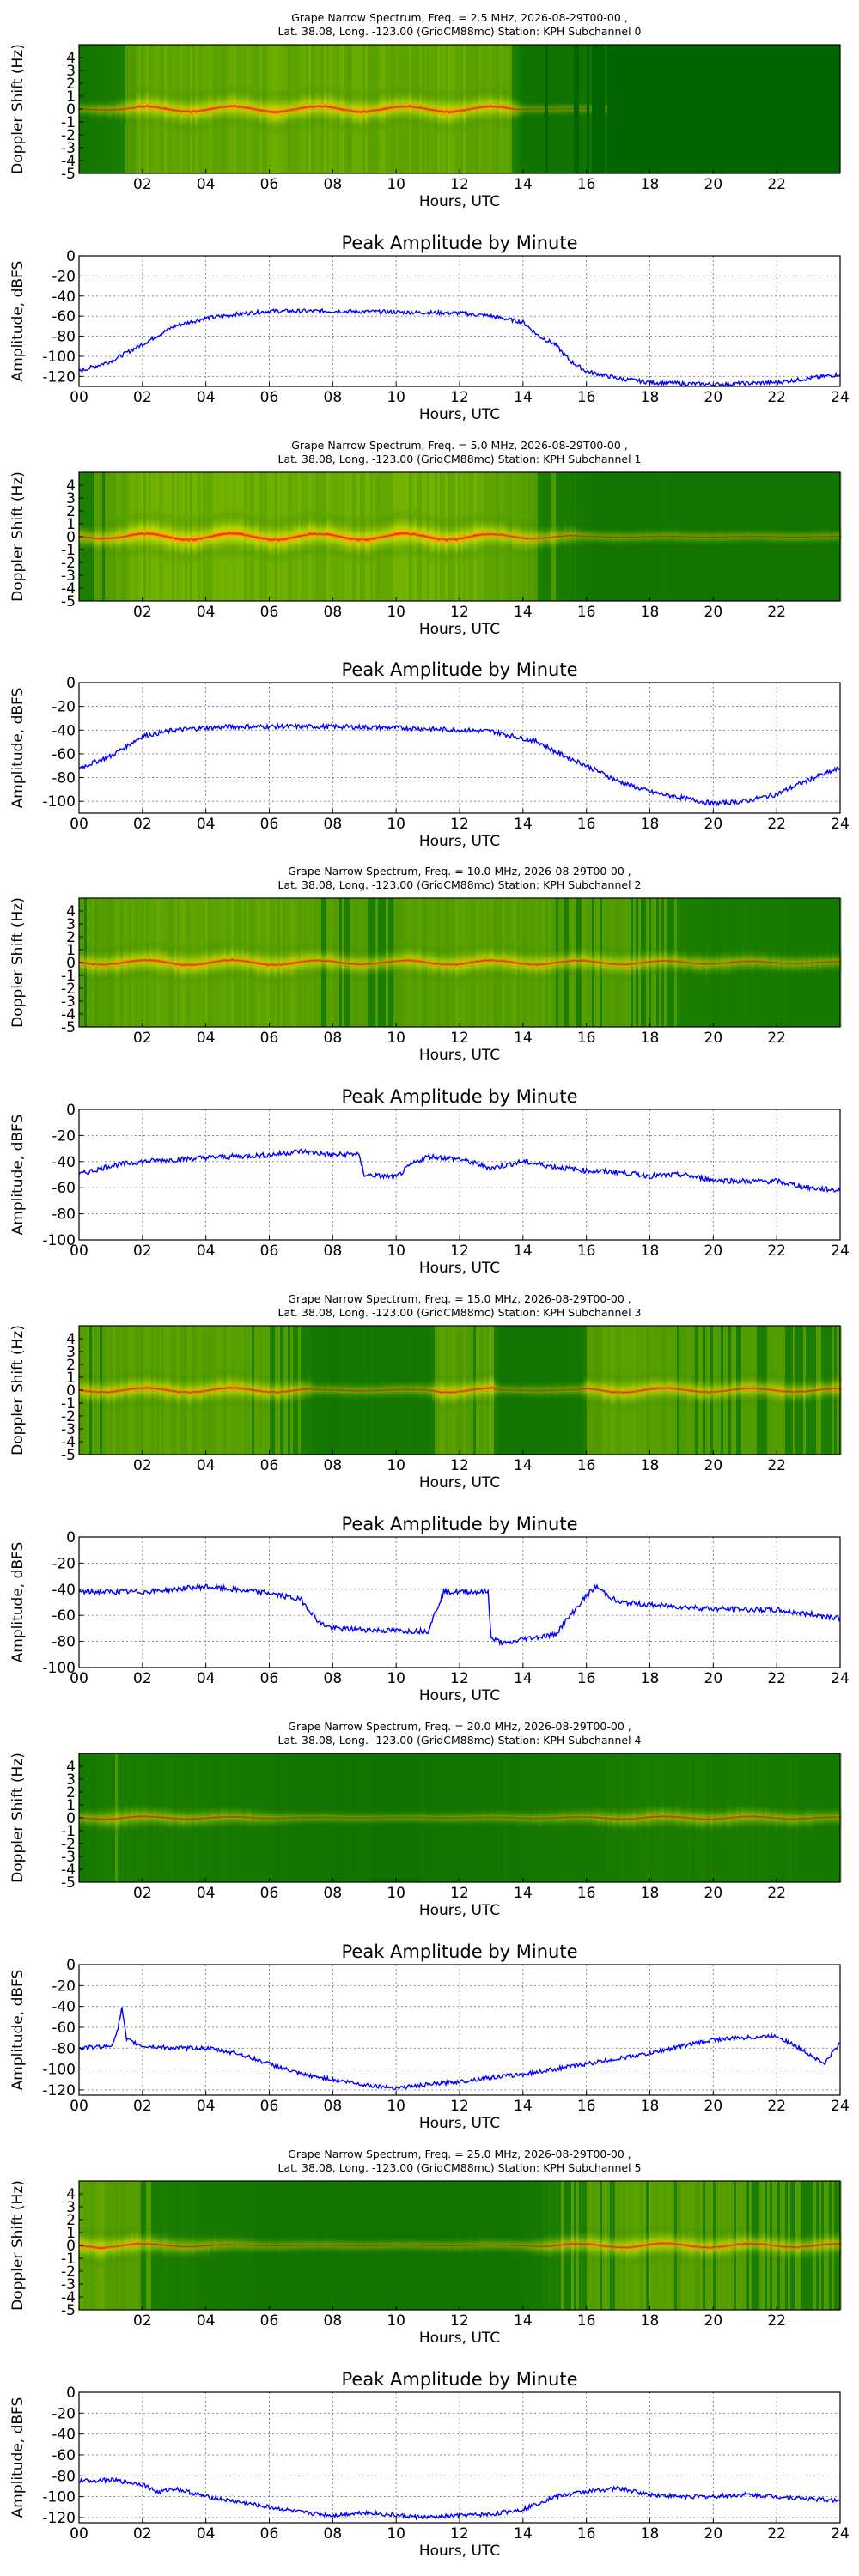 Image resolution: width=859 pixels, height=2576 pixels. I want to click on y-tick-label: -4, so click(68, 589).